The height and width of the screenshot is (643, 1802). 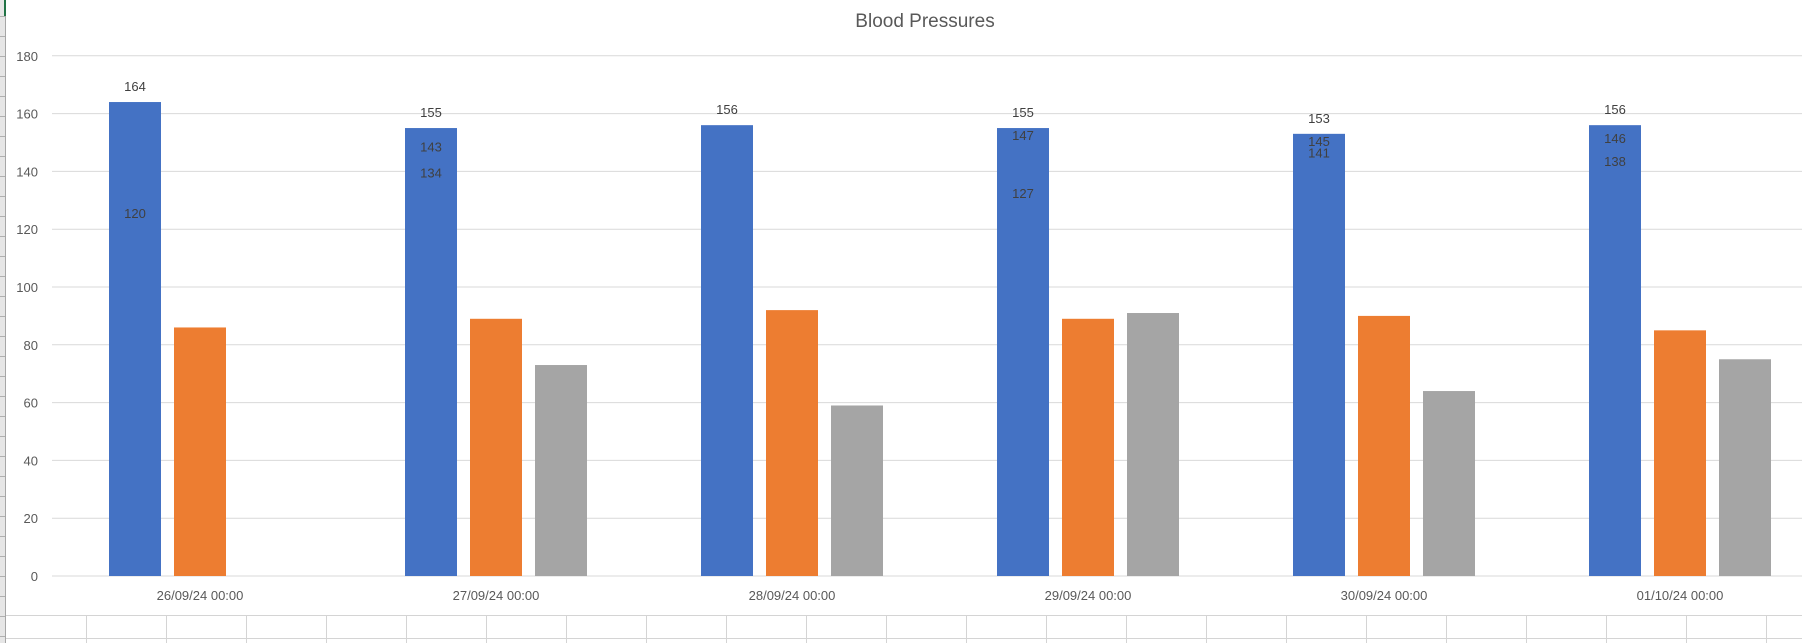 What do you see at coordinates (5, 8) in the screenshot?
I see `active-cell-indicator` at bounding box center [5, 8].